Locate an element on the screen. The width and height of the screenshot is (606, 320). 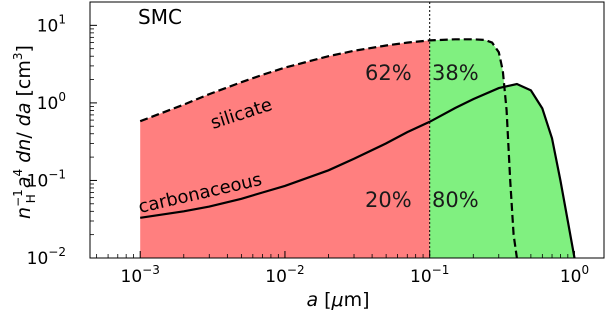
pct-carbon-large: 80% is located at coordinates (455, 200).